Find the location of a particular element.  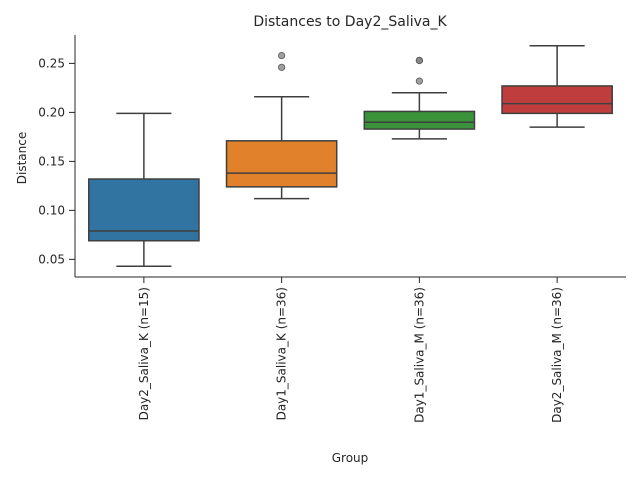

y-tick-label: 0.05 is located at coordinates (51, 259).